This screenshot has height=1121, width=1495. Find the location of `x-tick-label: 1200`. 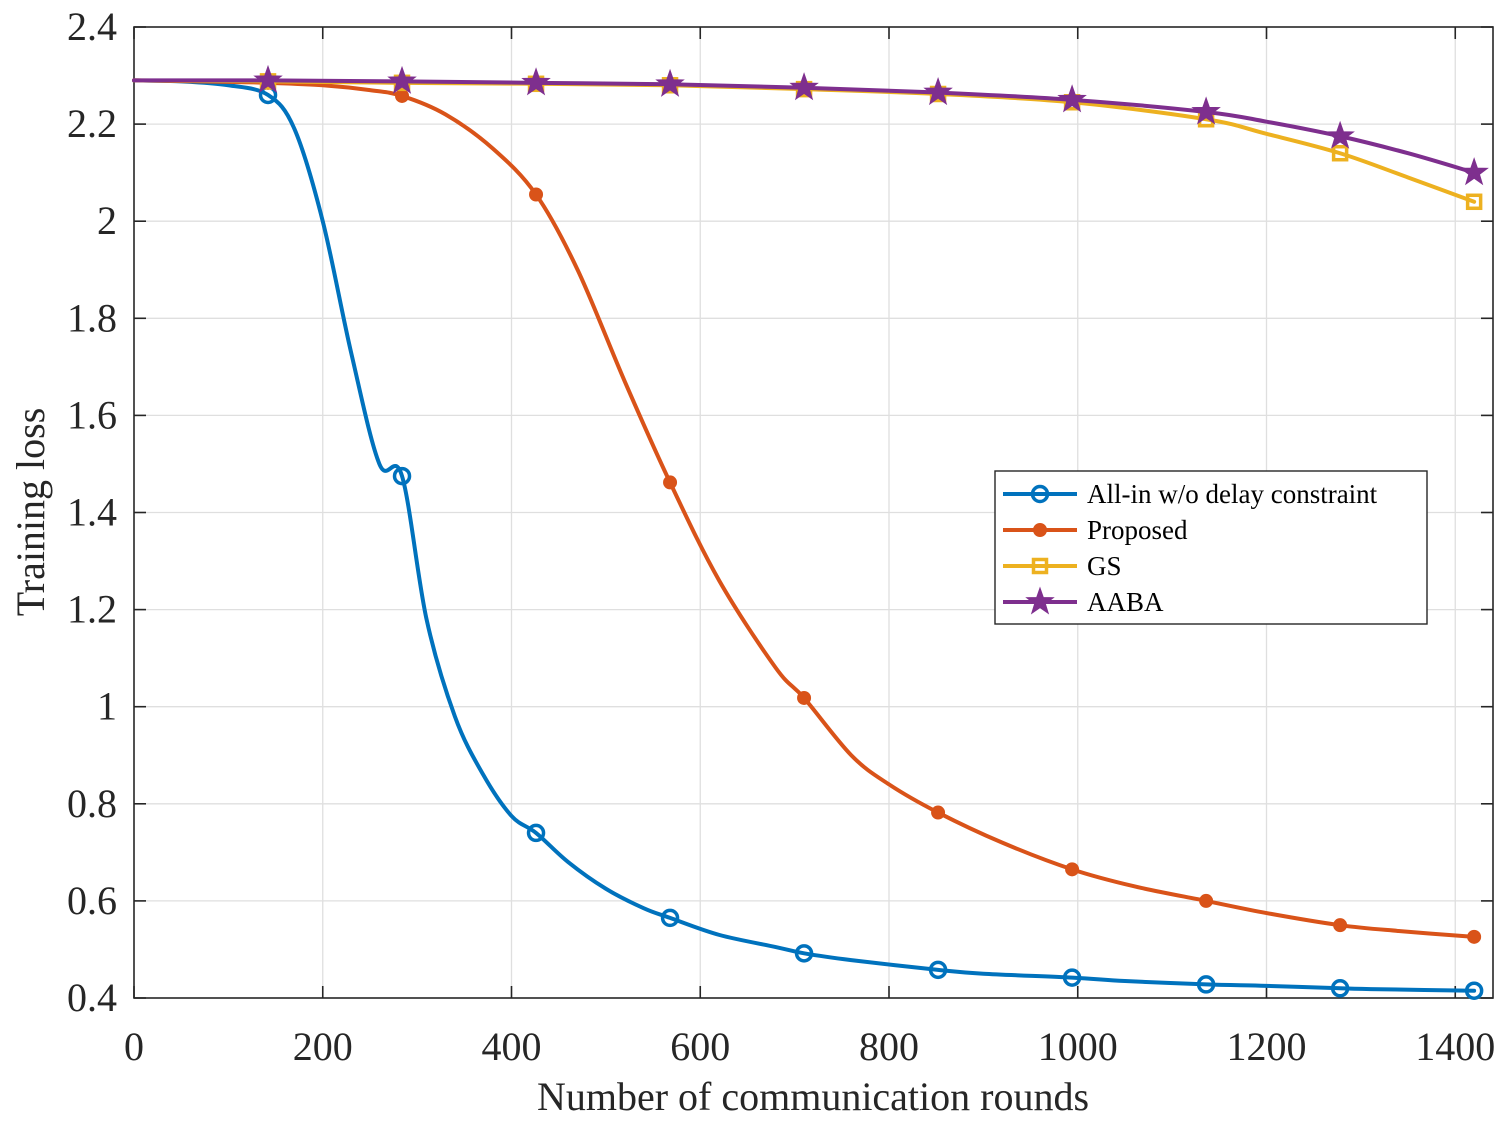

x-tick-label: 1200 is located at coordinates (1267, 1046).